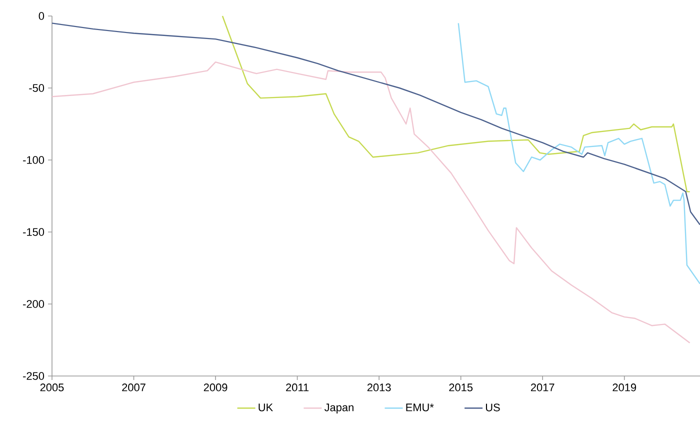  Describe the element at coordinates (461, 388) in the screenshot. I see `x-tick-label: 2015` at that location.